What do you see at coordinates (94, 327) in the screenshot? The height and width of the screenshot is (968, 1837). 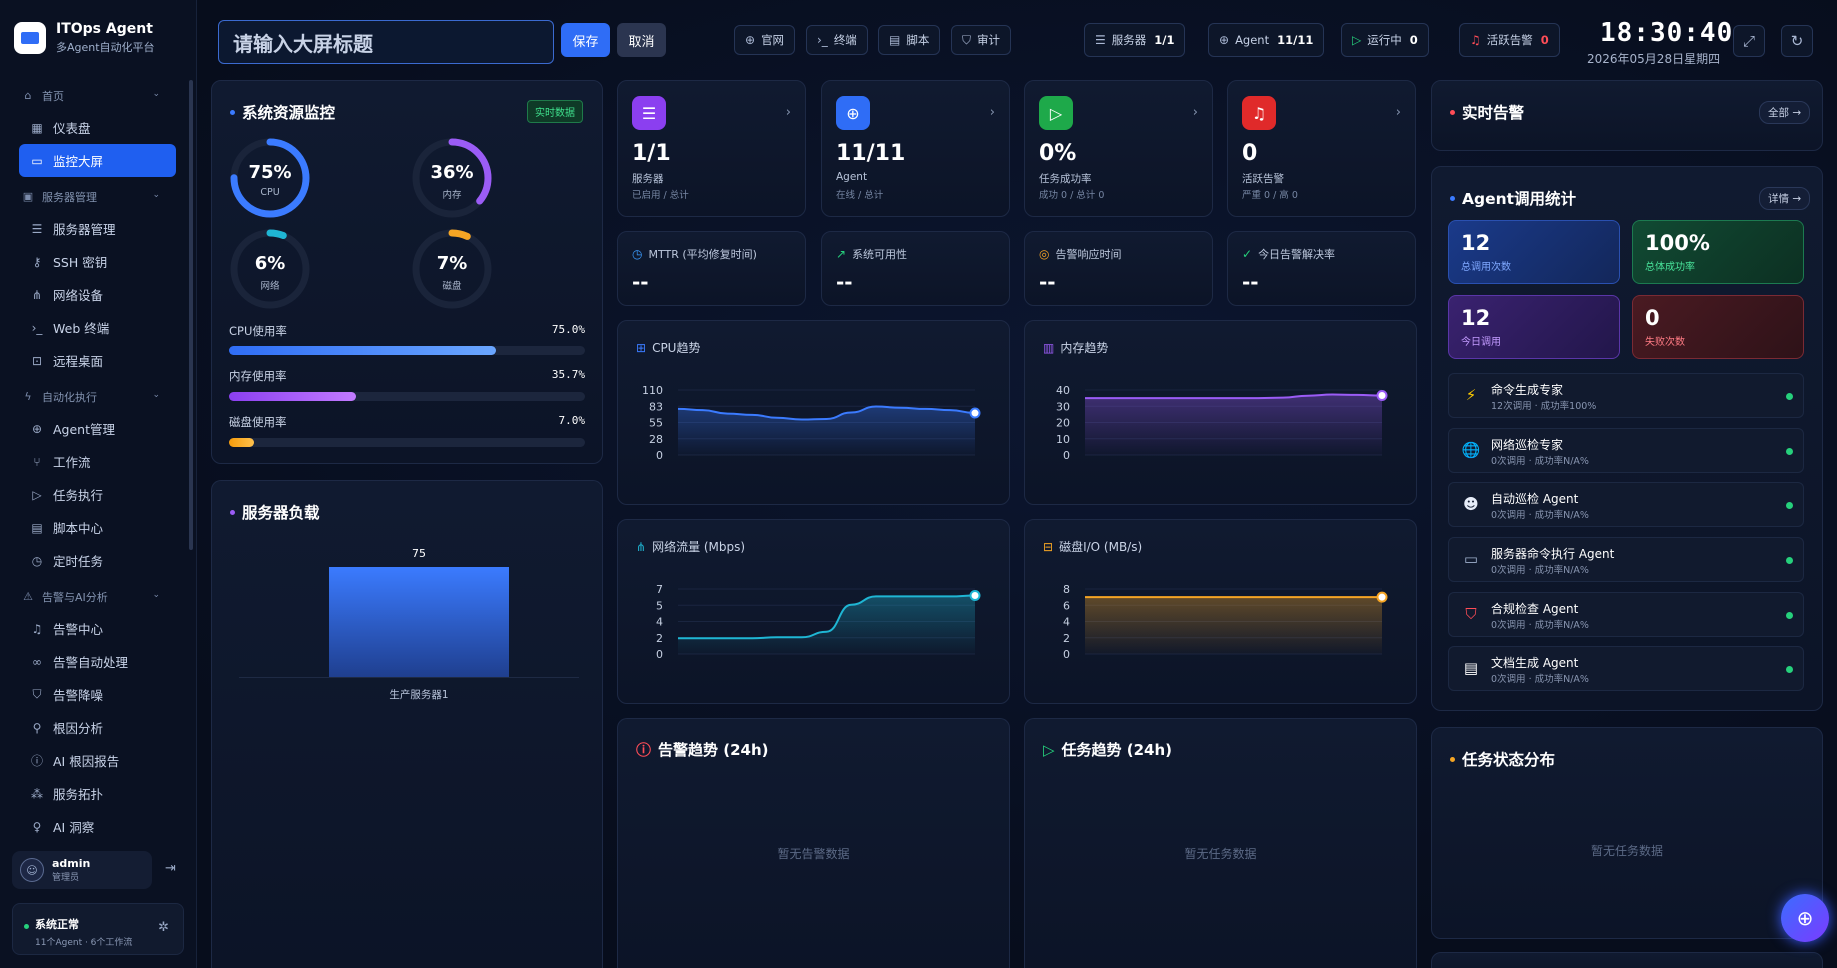 I see `sidebar-item-web-terminal: ›_ Web 终端` at bounding box center [94, 327].